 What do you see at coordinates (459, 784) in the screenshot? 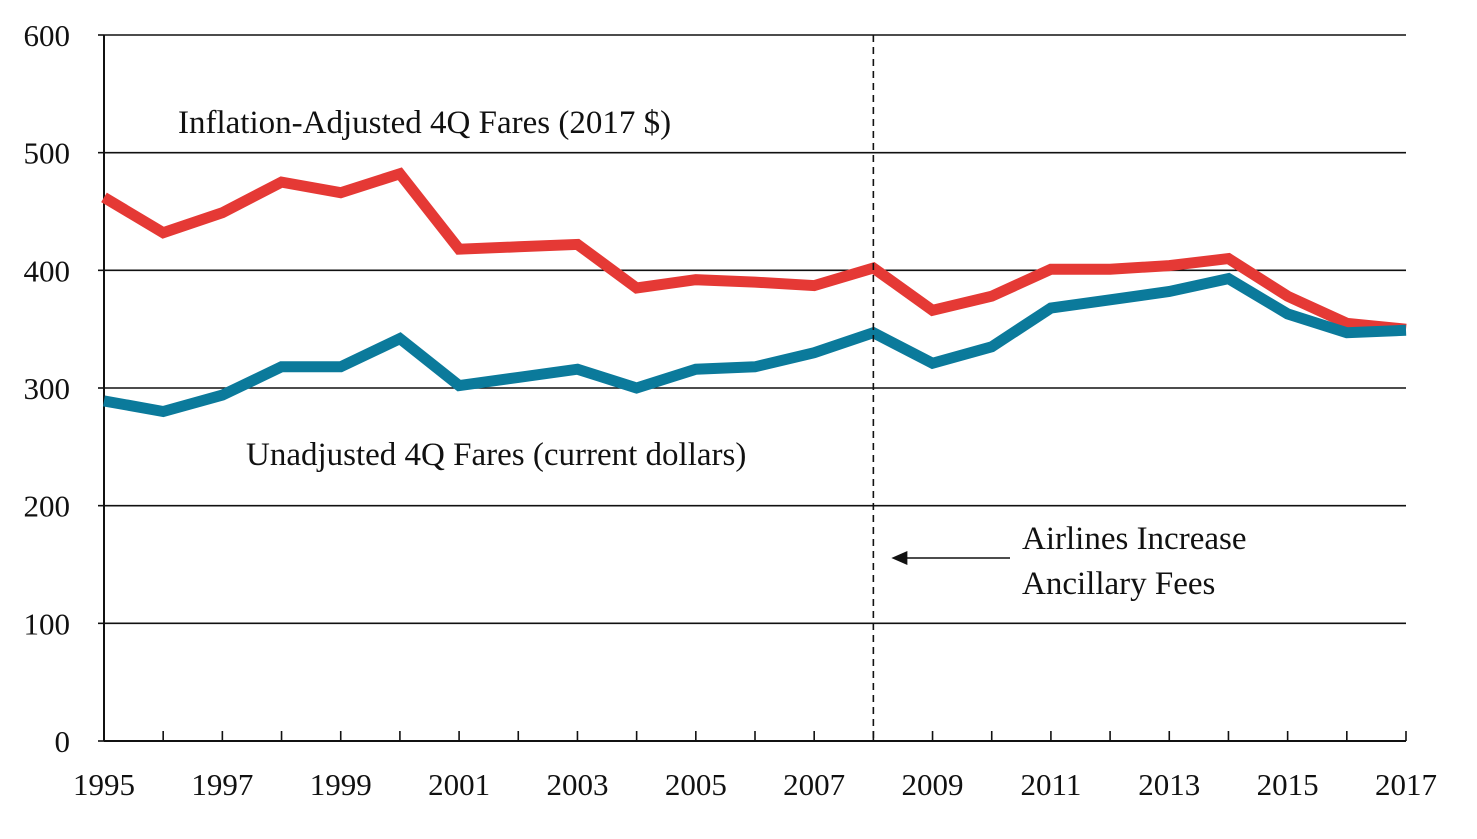
I see `x-tick-label-2001: 2001` at bounding box center [459, 784].